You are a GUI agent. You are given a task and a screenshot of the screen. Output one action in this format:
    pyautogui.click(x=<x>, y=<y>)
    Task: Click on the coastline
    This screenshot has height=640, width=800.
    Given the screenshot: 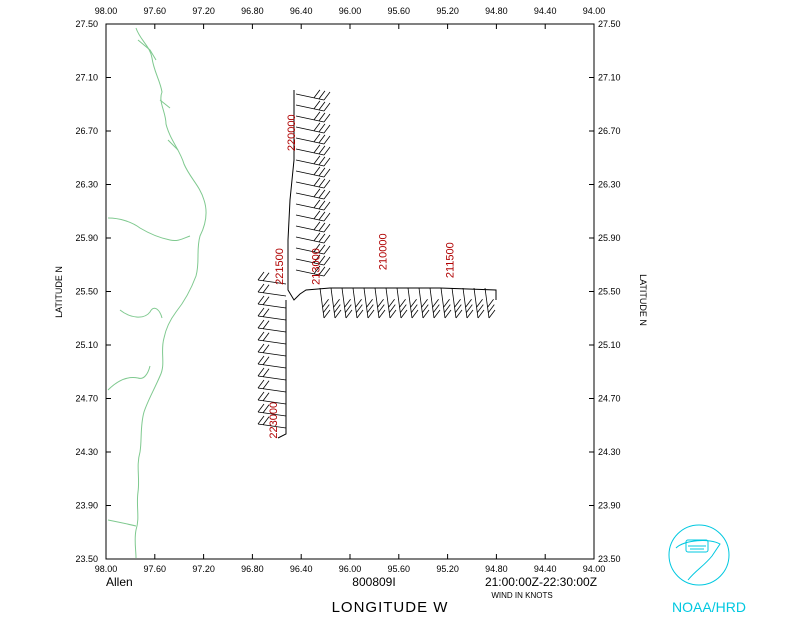 What is the action you would take?
    pyautogui.click(x=157, y=293)
    